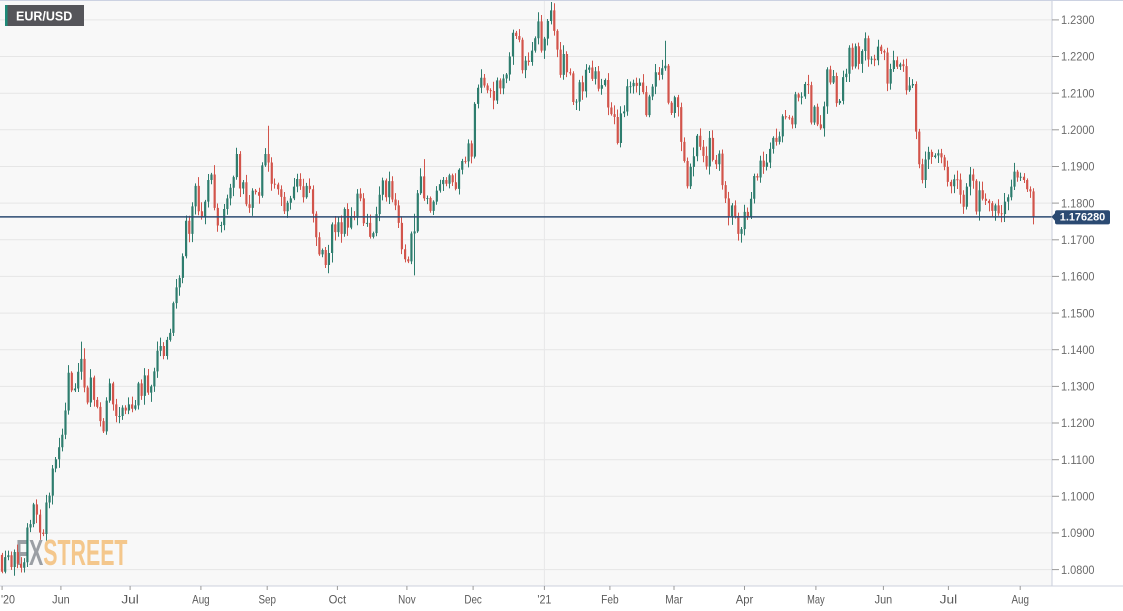 The width and height of the screenshot is (1123, 611). Describe the element at coordinates (1078, 570) in the screenshot. I see `svg-text: 1.0800` at that location.